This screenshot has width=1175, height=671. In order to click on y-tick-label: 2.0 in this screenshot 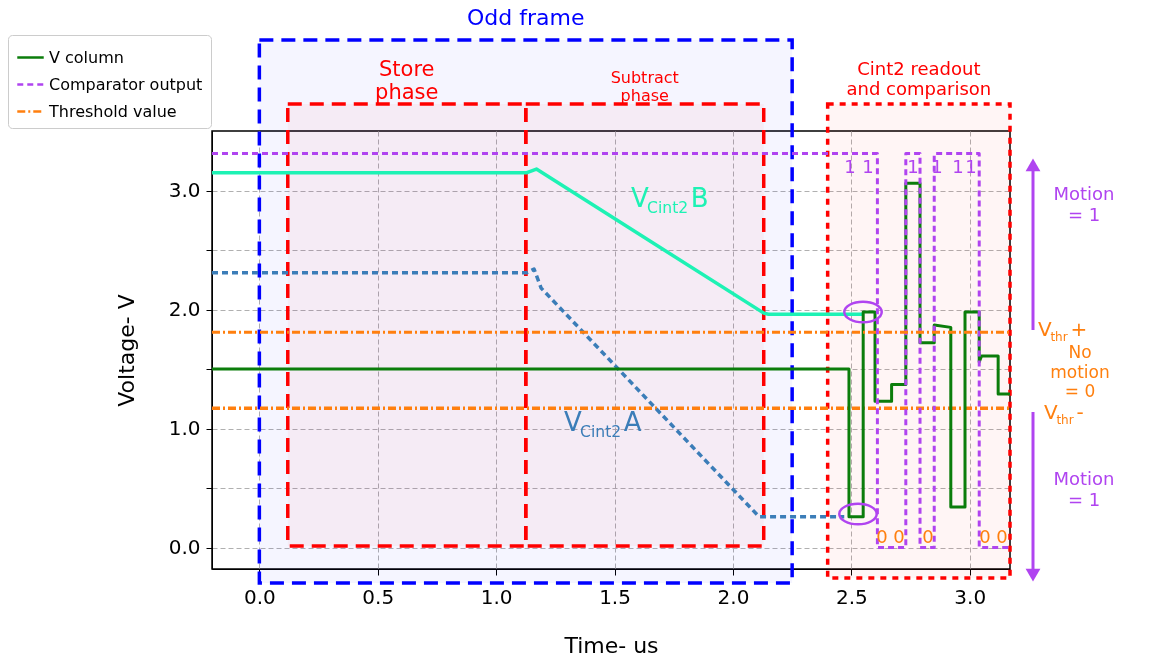, I will do `click(184, 309)`.